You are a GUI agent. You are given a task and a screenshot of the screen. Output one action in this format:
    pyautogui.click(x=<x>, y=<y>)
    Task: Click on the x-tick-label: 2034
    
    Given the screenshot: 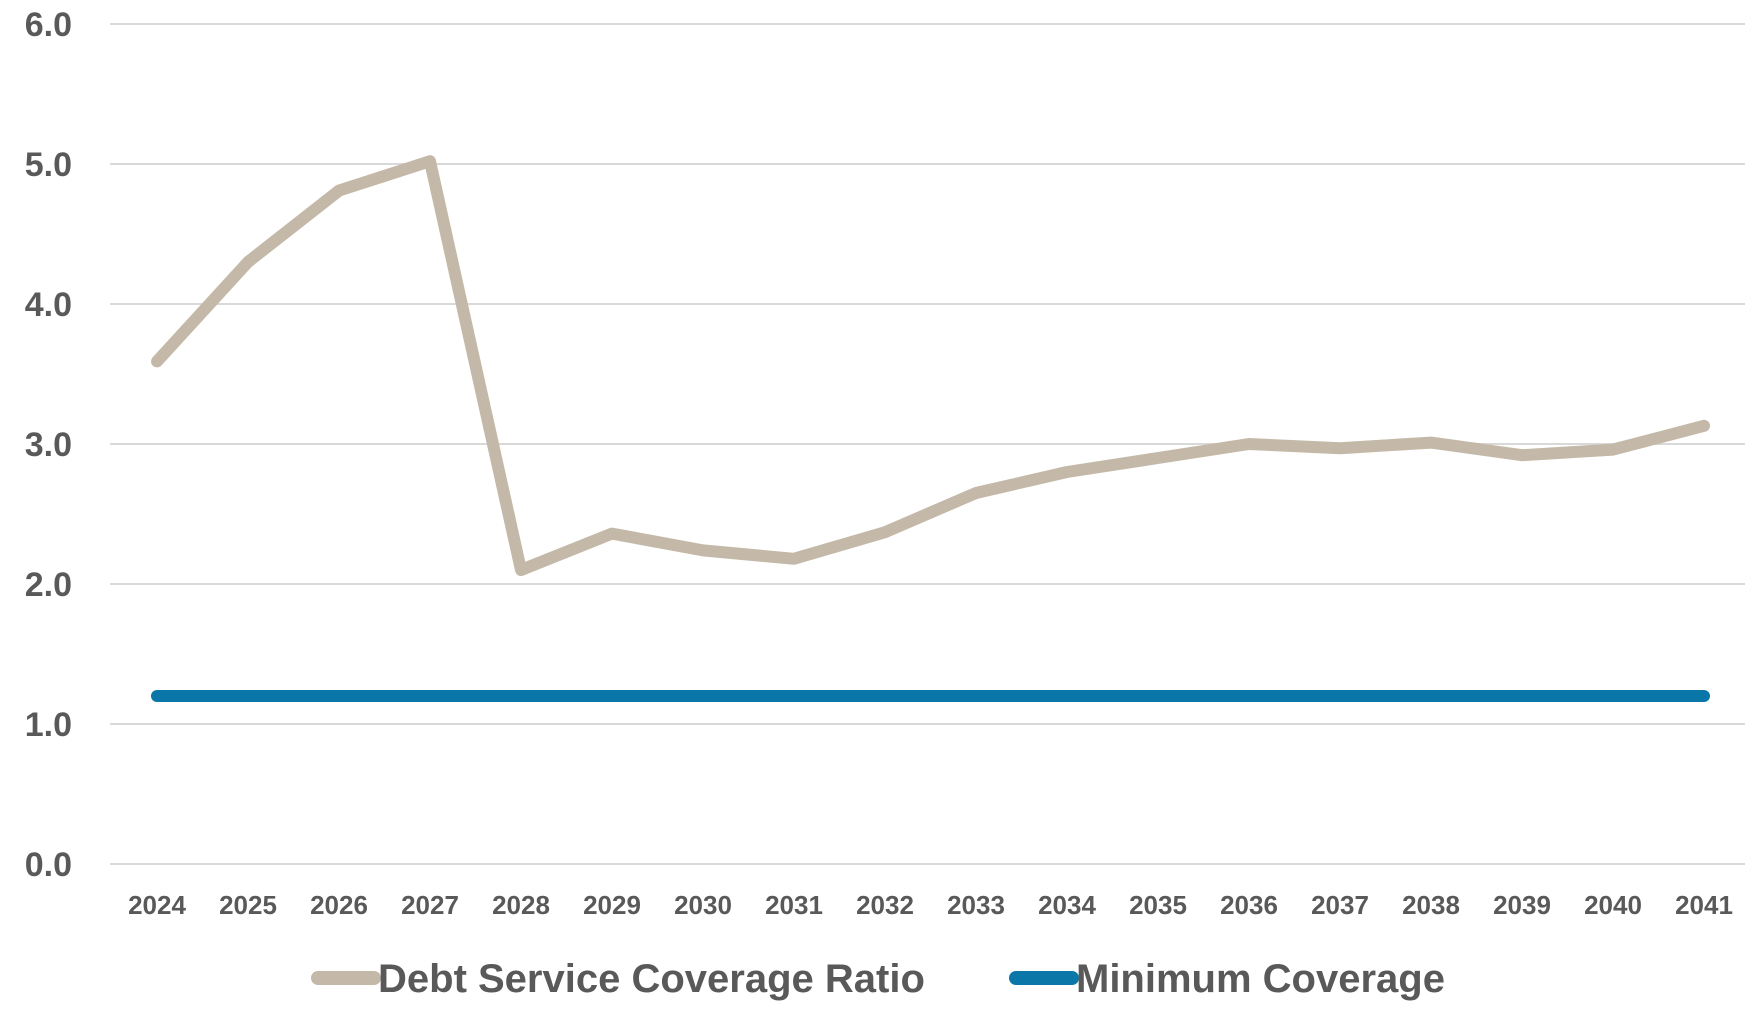 What is the action you would take?
    pyautogui.click(x=1067, y=905)
    